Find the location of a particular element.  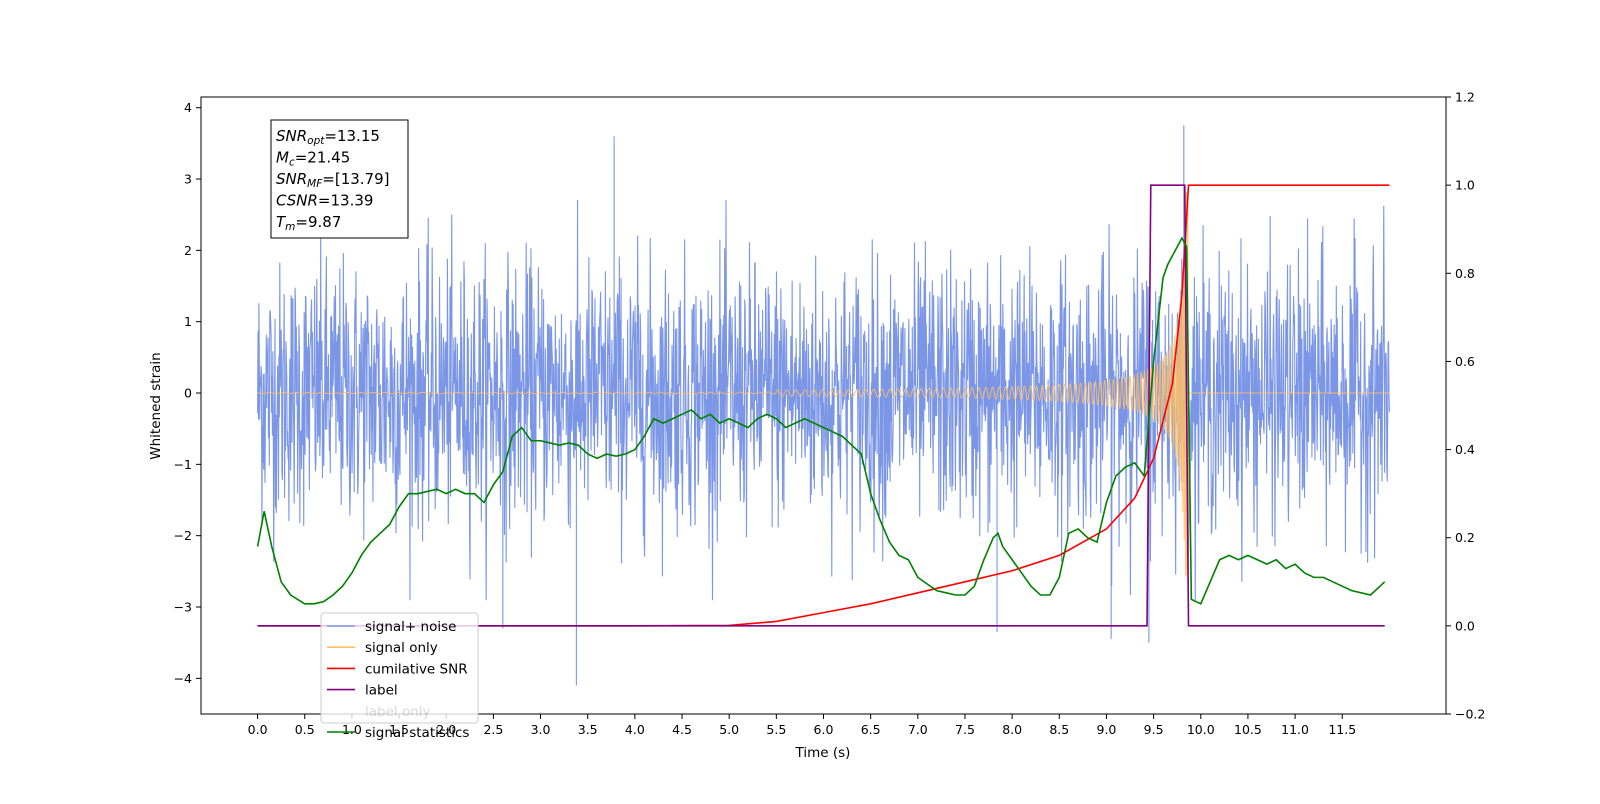

y-tick-label: −1 is located at coordinates (183, 464).